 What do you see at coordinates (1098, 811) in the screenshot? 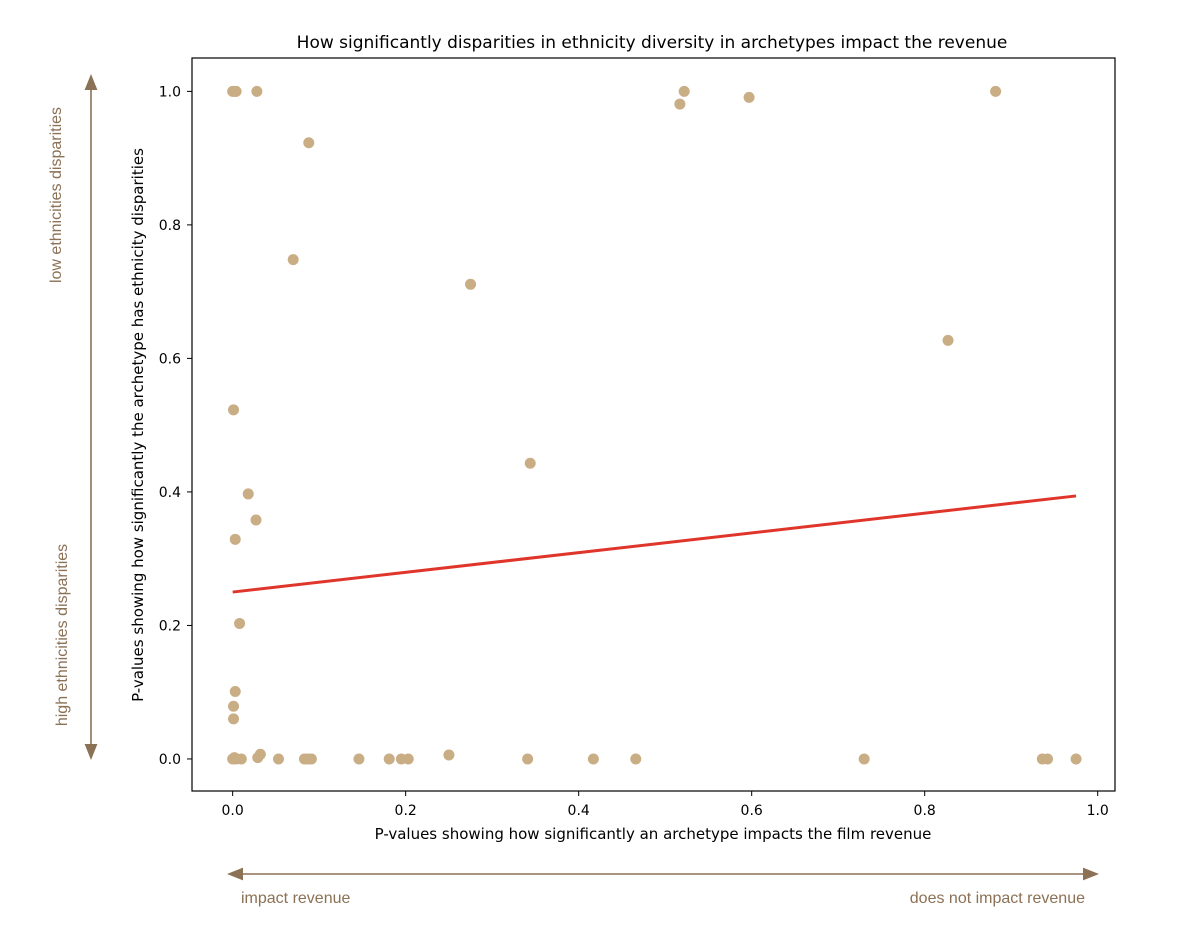
I see `x-tick-label: 1.0` at bounding box center [1098, 811].